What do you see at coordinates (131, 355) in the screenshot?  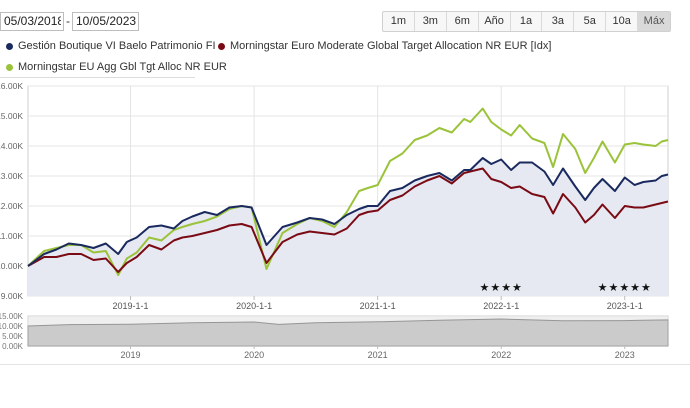 I see `navigator-x-label: 2019` at bounding box center [131, 355].